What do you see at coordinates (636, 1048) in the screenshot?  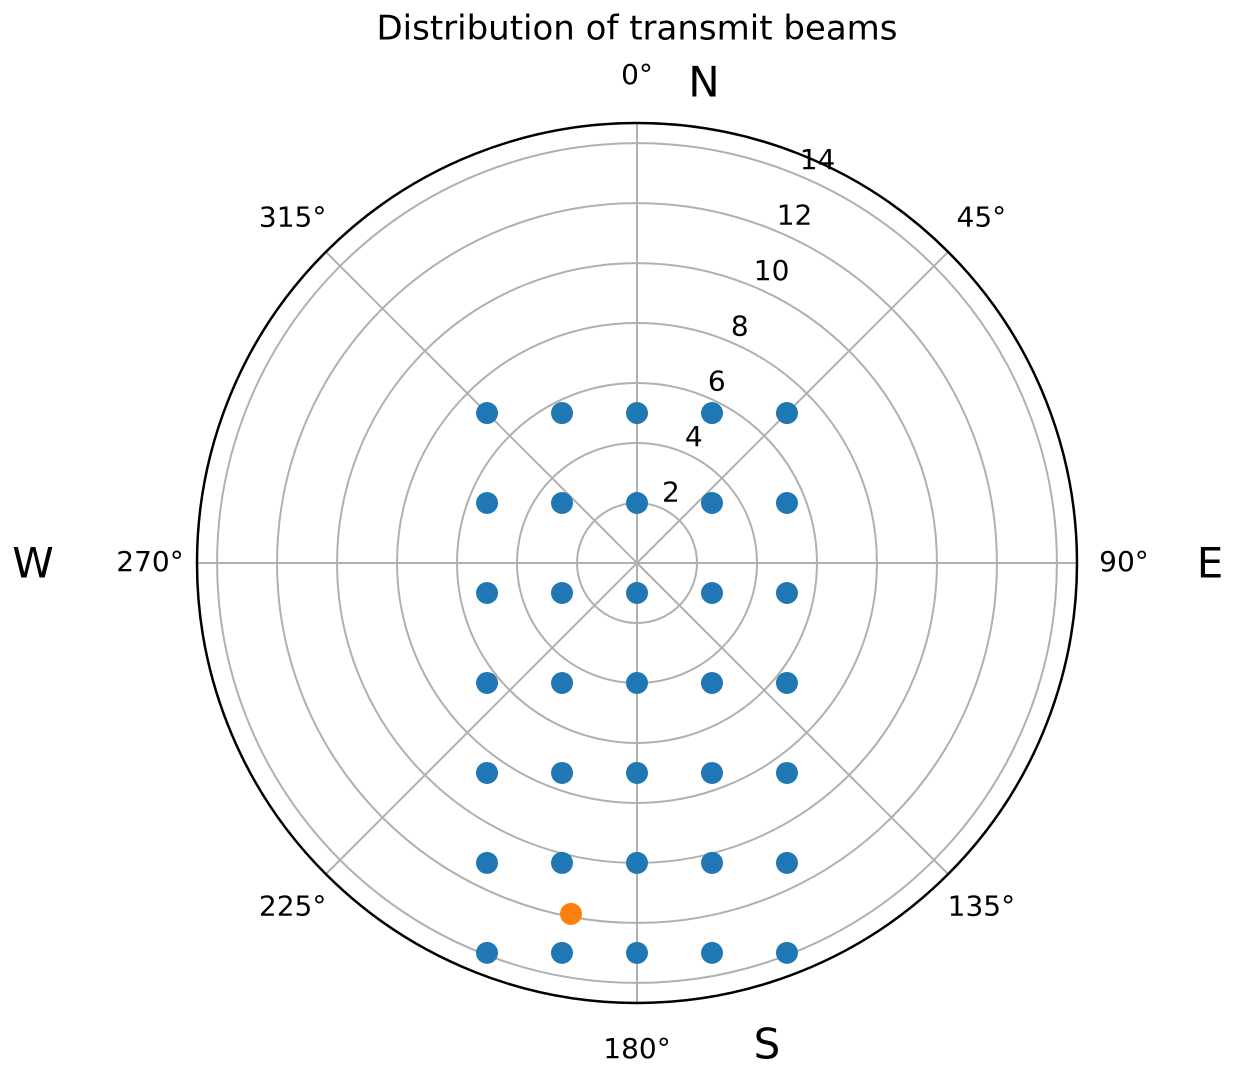 I see `theta-tick-label: 180°` at bounding box center [636, 1048].